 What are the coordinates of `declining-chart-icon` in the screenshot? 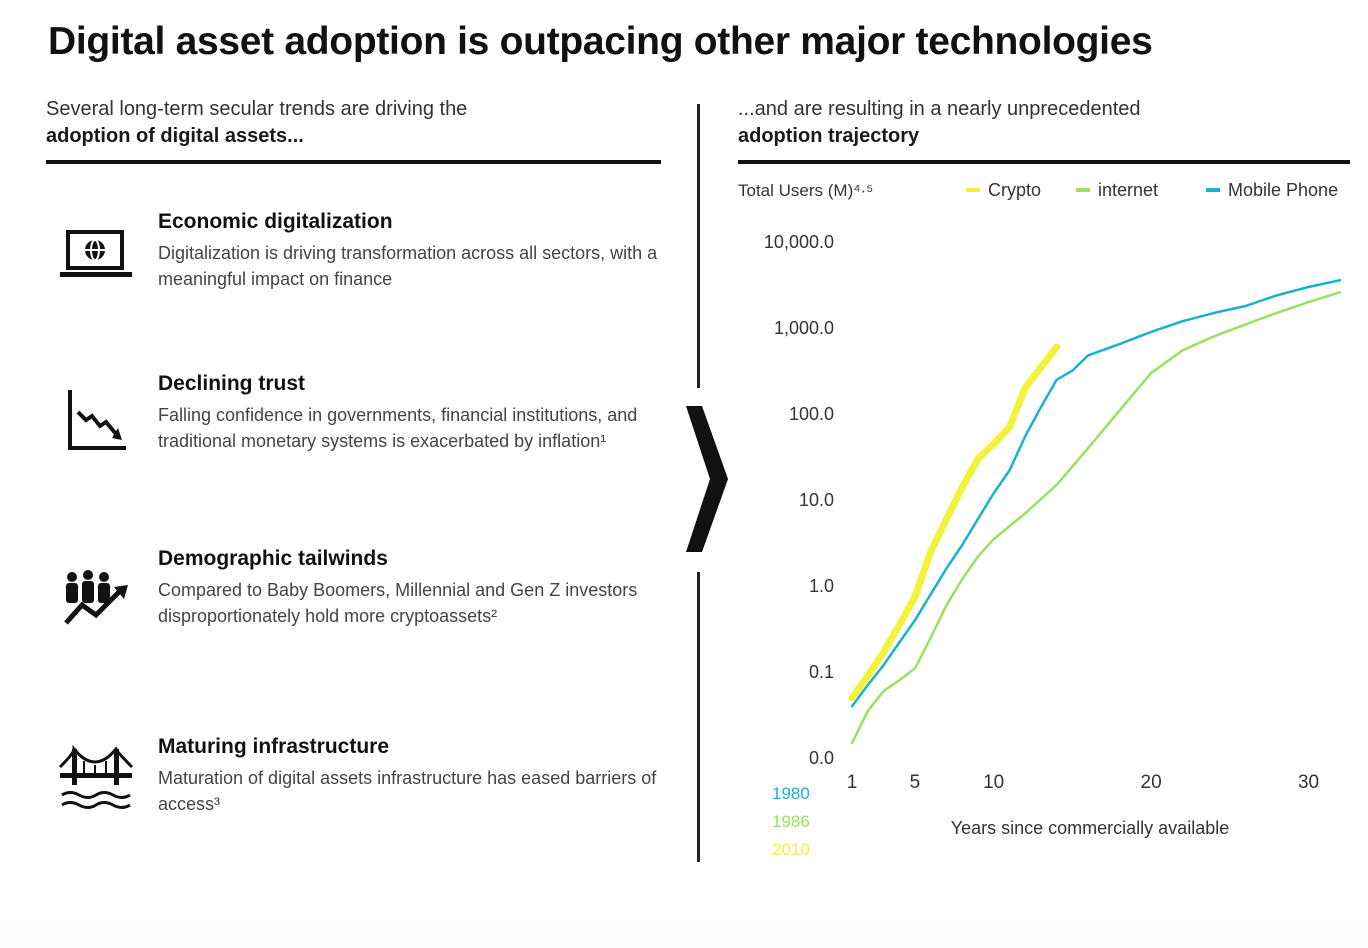 It's located at (96, 416).